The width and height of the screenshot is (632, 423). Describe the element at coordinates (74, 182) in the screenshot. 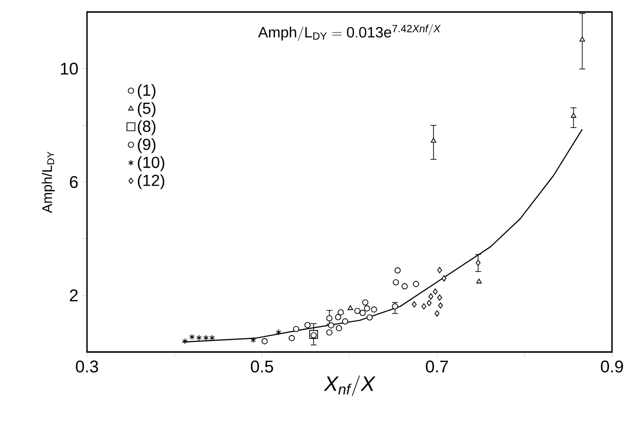

I see `y-tick-label: 6` at that location.